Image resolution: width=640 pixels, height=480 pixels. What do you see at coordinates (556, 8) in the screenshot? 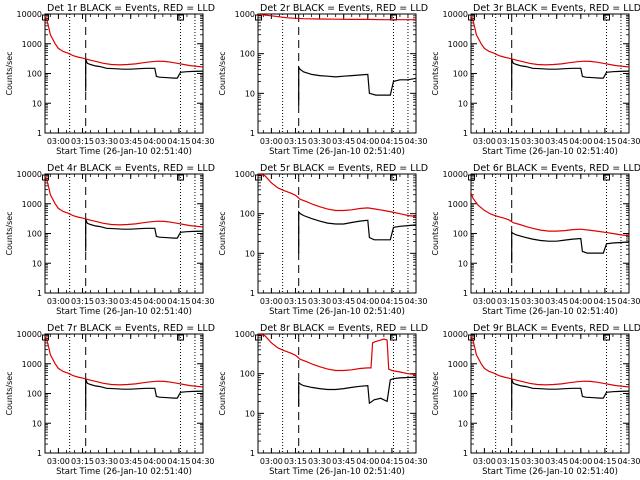
I see `panel-title: Det 3r BLACK = Events, RED = LLD` at bounding box center [556, 8].